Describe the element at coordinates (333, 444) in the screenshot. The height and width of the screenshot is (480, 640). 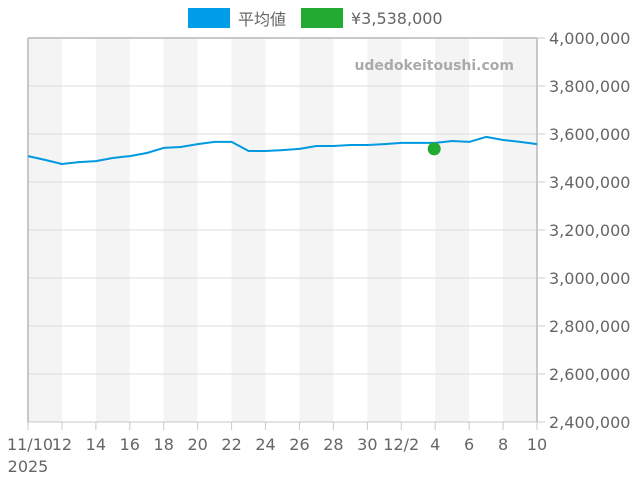
I see `x-tick-label: 28` at that location.